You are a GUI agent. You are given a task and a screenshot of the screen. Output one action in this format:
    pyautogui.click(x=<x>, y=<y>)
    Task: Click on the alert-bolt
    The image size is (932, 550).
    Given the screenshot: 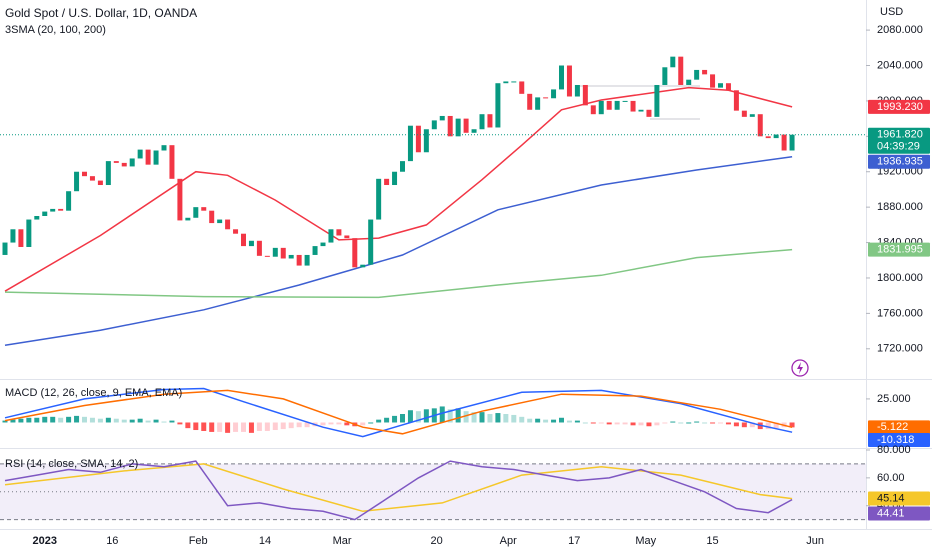 What is the action you would take?
    pyautogui.click(x=800, y=368)
    